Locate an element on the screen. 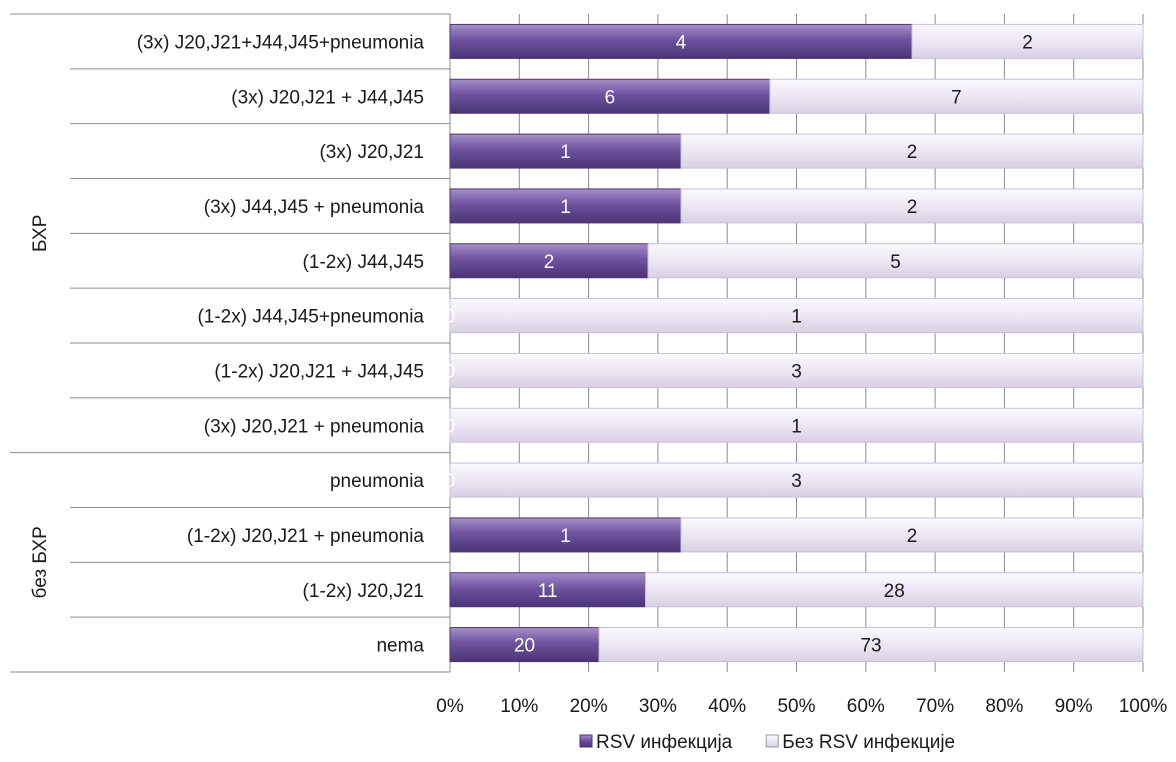 The height and width of the screenshot is (762, 1176). data-label-rsv: 6 is located at coordinates (610, 97).